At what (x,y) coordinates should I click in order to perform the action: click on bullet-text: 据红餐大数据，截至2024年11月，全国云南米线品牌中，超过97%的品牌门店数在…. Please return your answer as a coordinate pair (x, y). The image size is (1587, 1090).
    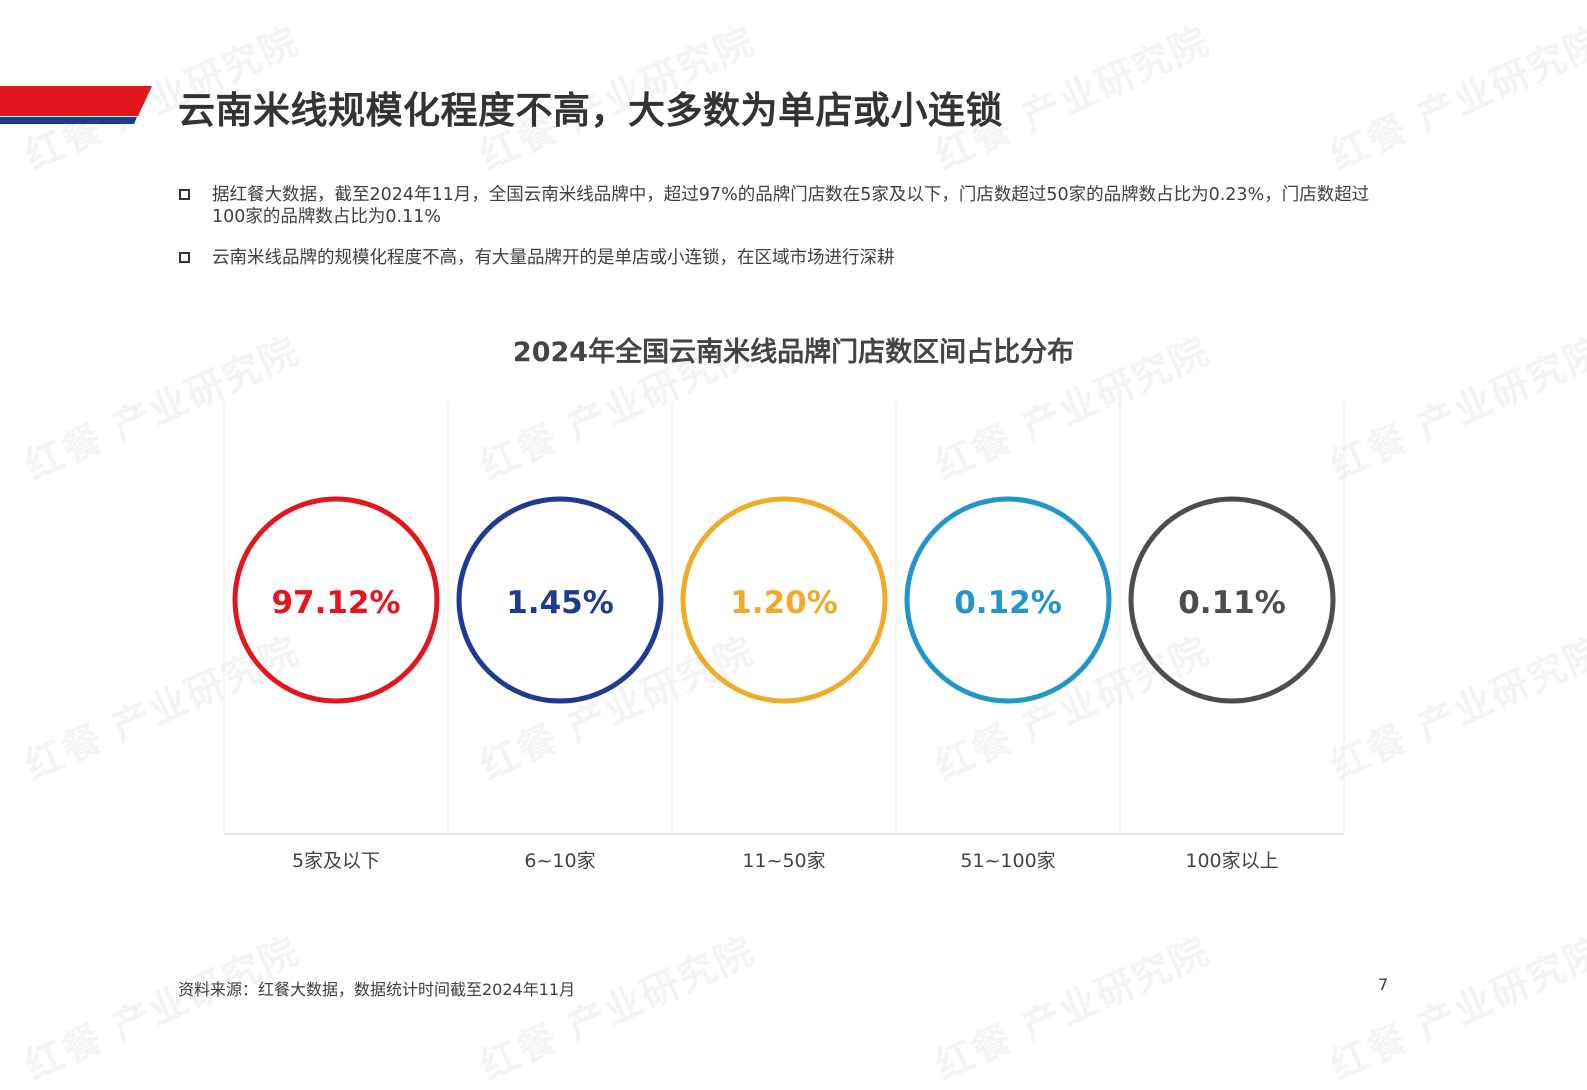
    Looking at the image, I should click on (791, 206).